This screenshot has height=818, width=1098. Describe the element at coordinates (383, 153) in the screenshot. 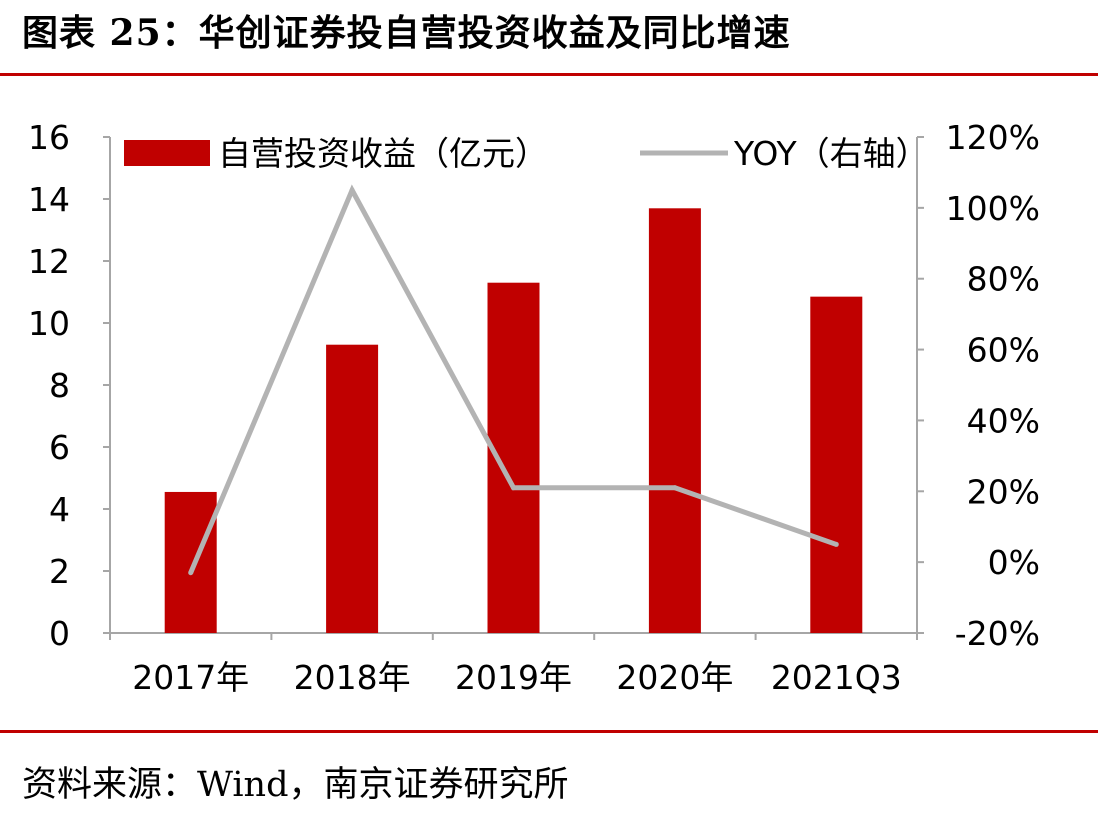

I see `legend-bar-label: 自营投资收益（亿元）` at that location.